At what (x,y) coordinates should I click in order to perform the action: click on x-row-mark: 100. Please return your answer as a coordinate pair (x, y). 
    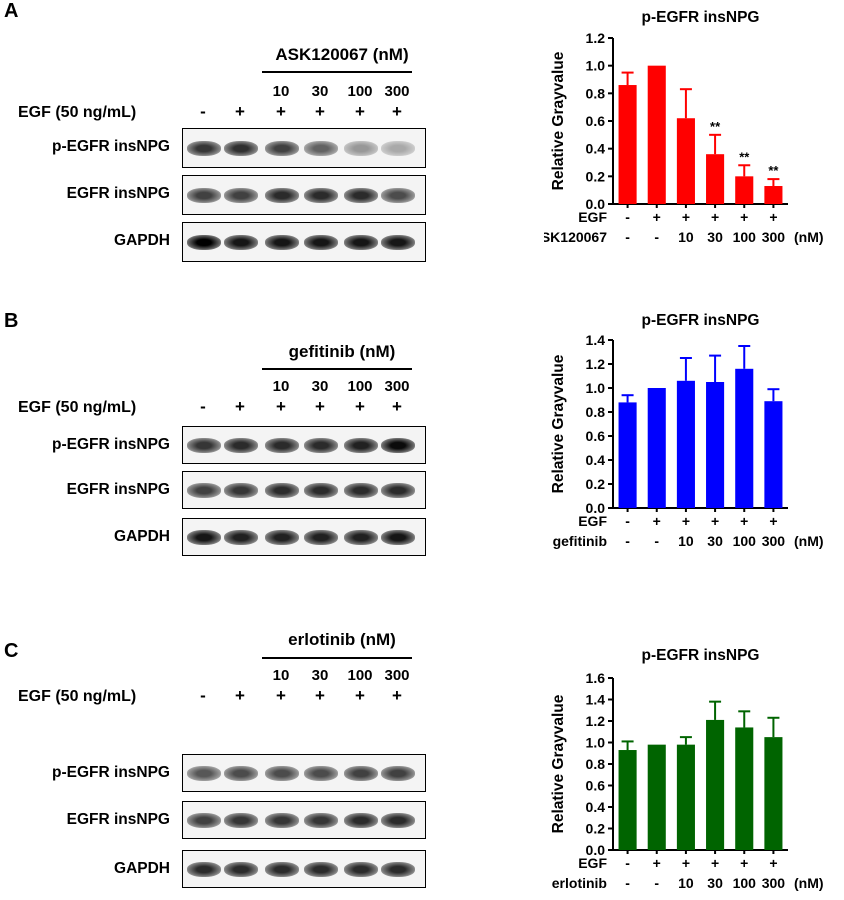
    Looking at the image, I should click on (745, 237).